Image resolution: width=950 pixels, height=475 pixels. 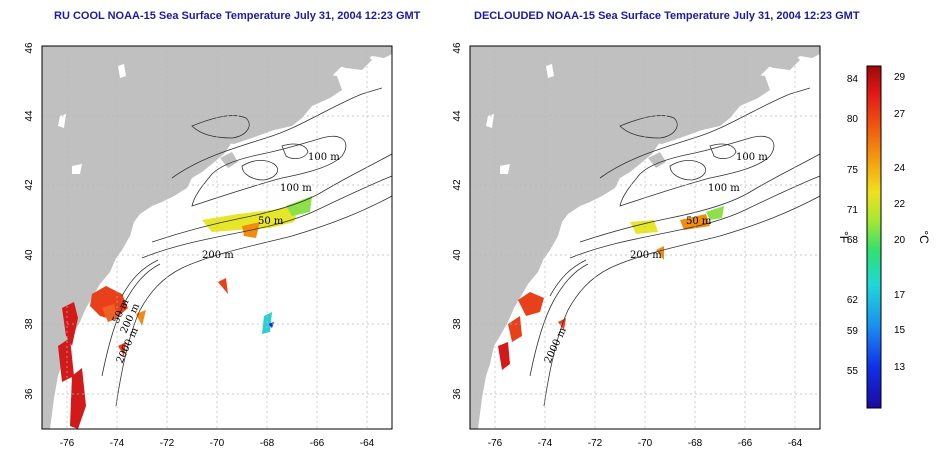 I want to click on right-x-tick: -66, so click(x=745, y=443).